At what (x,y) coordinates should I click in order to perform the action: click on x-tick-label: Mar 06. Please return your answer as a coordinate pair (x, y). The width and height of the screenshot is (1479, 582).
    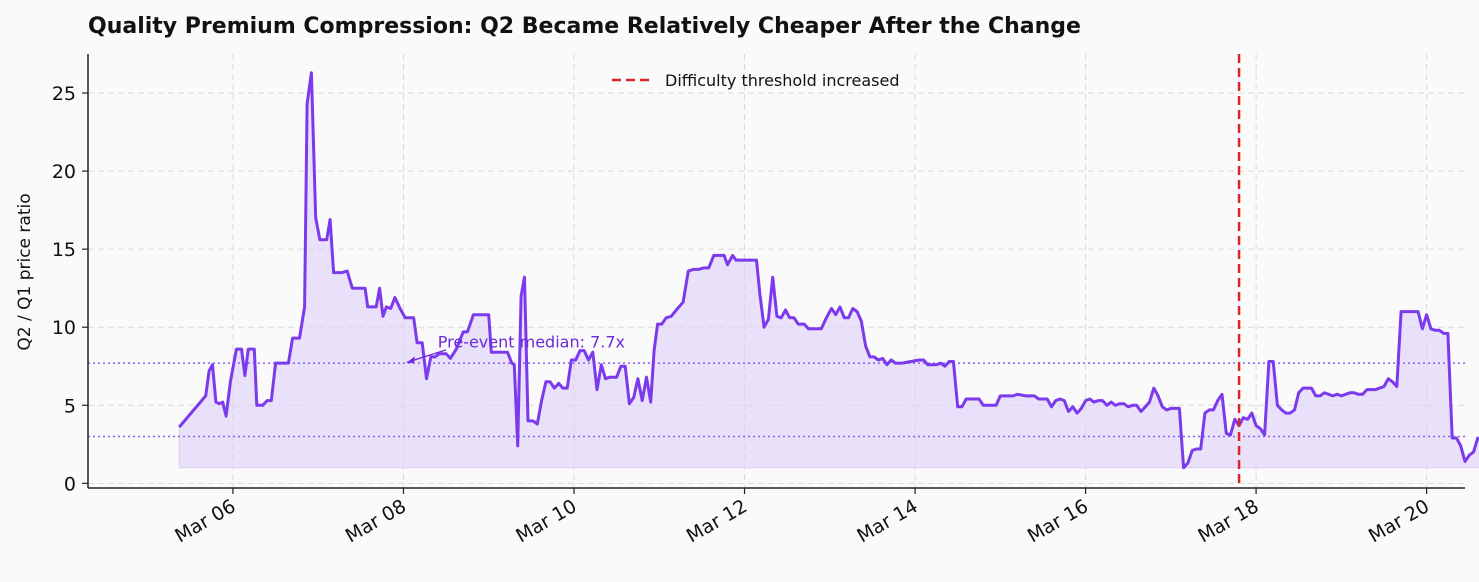
    Looking at the image, I should click on (205, 521).